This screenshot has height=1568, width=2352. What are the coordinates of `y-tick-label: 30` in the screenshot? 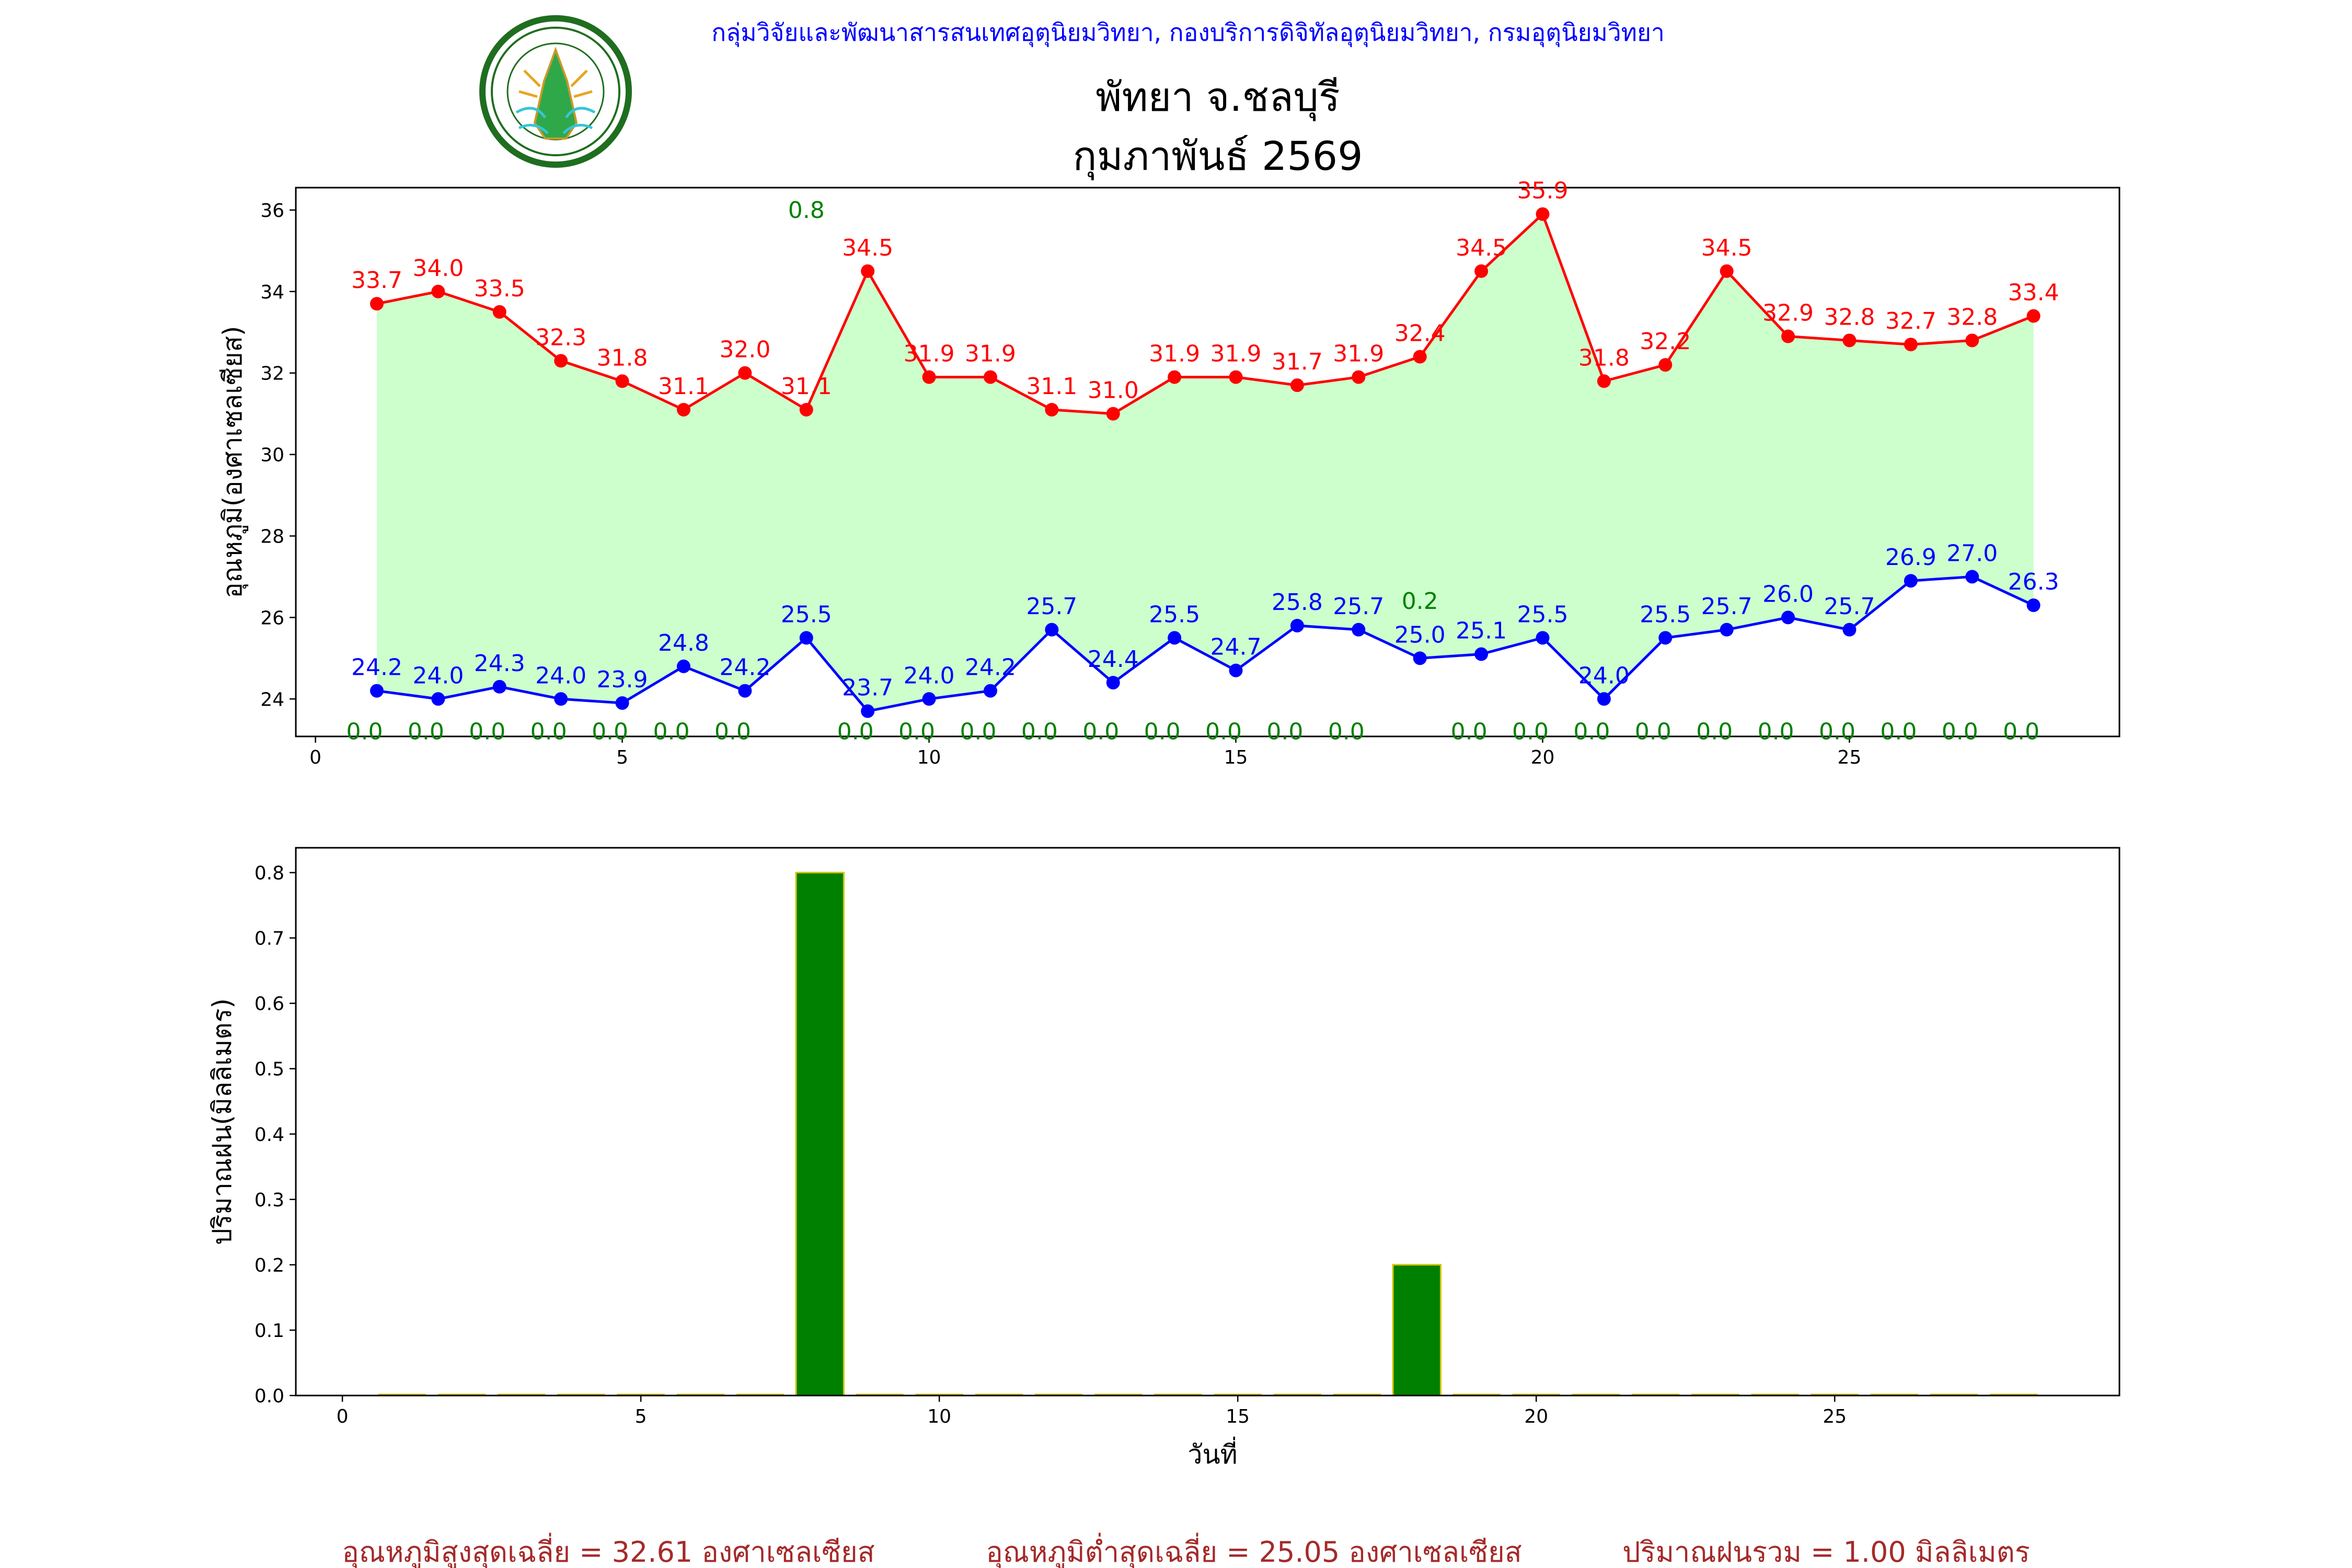 It's located at (272, 455).